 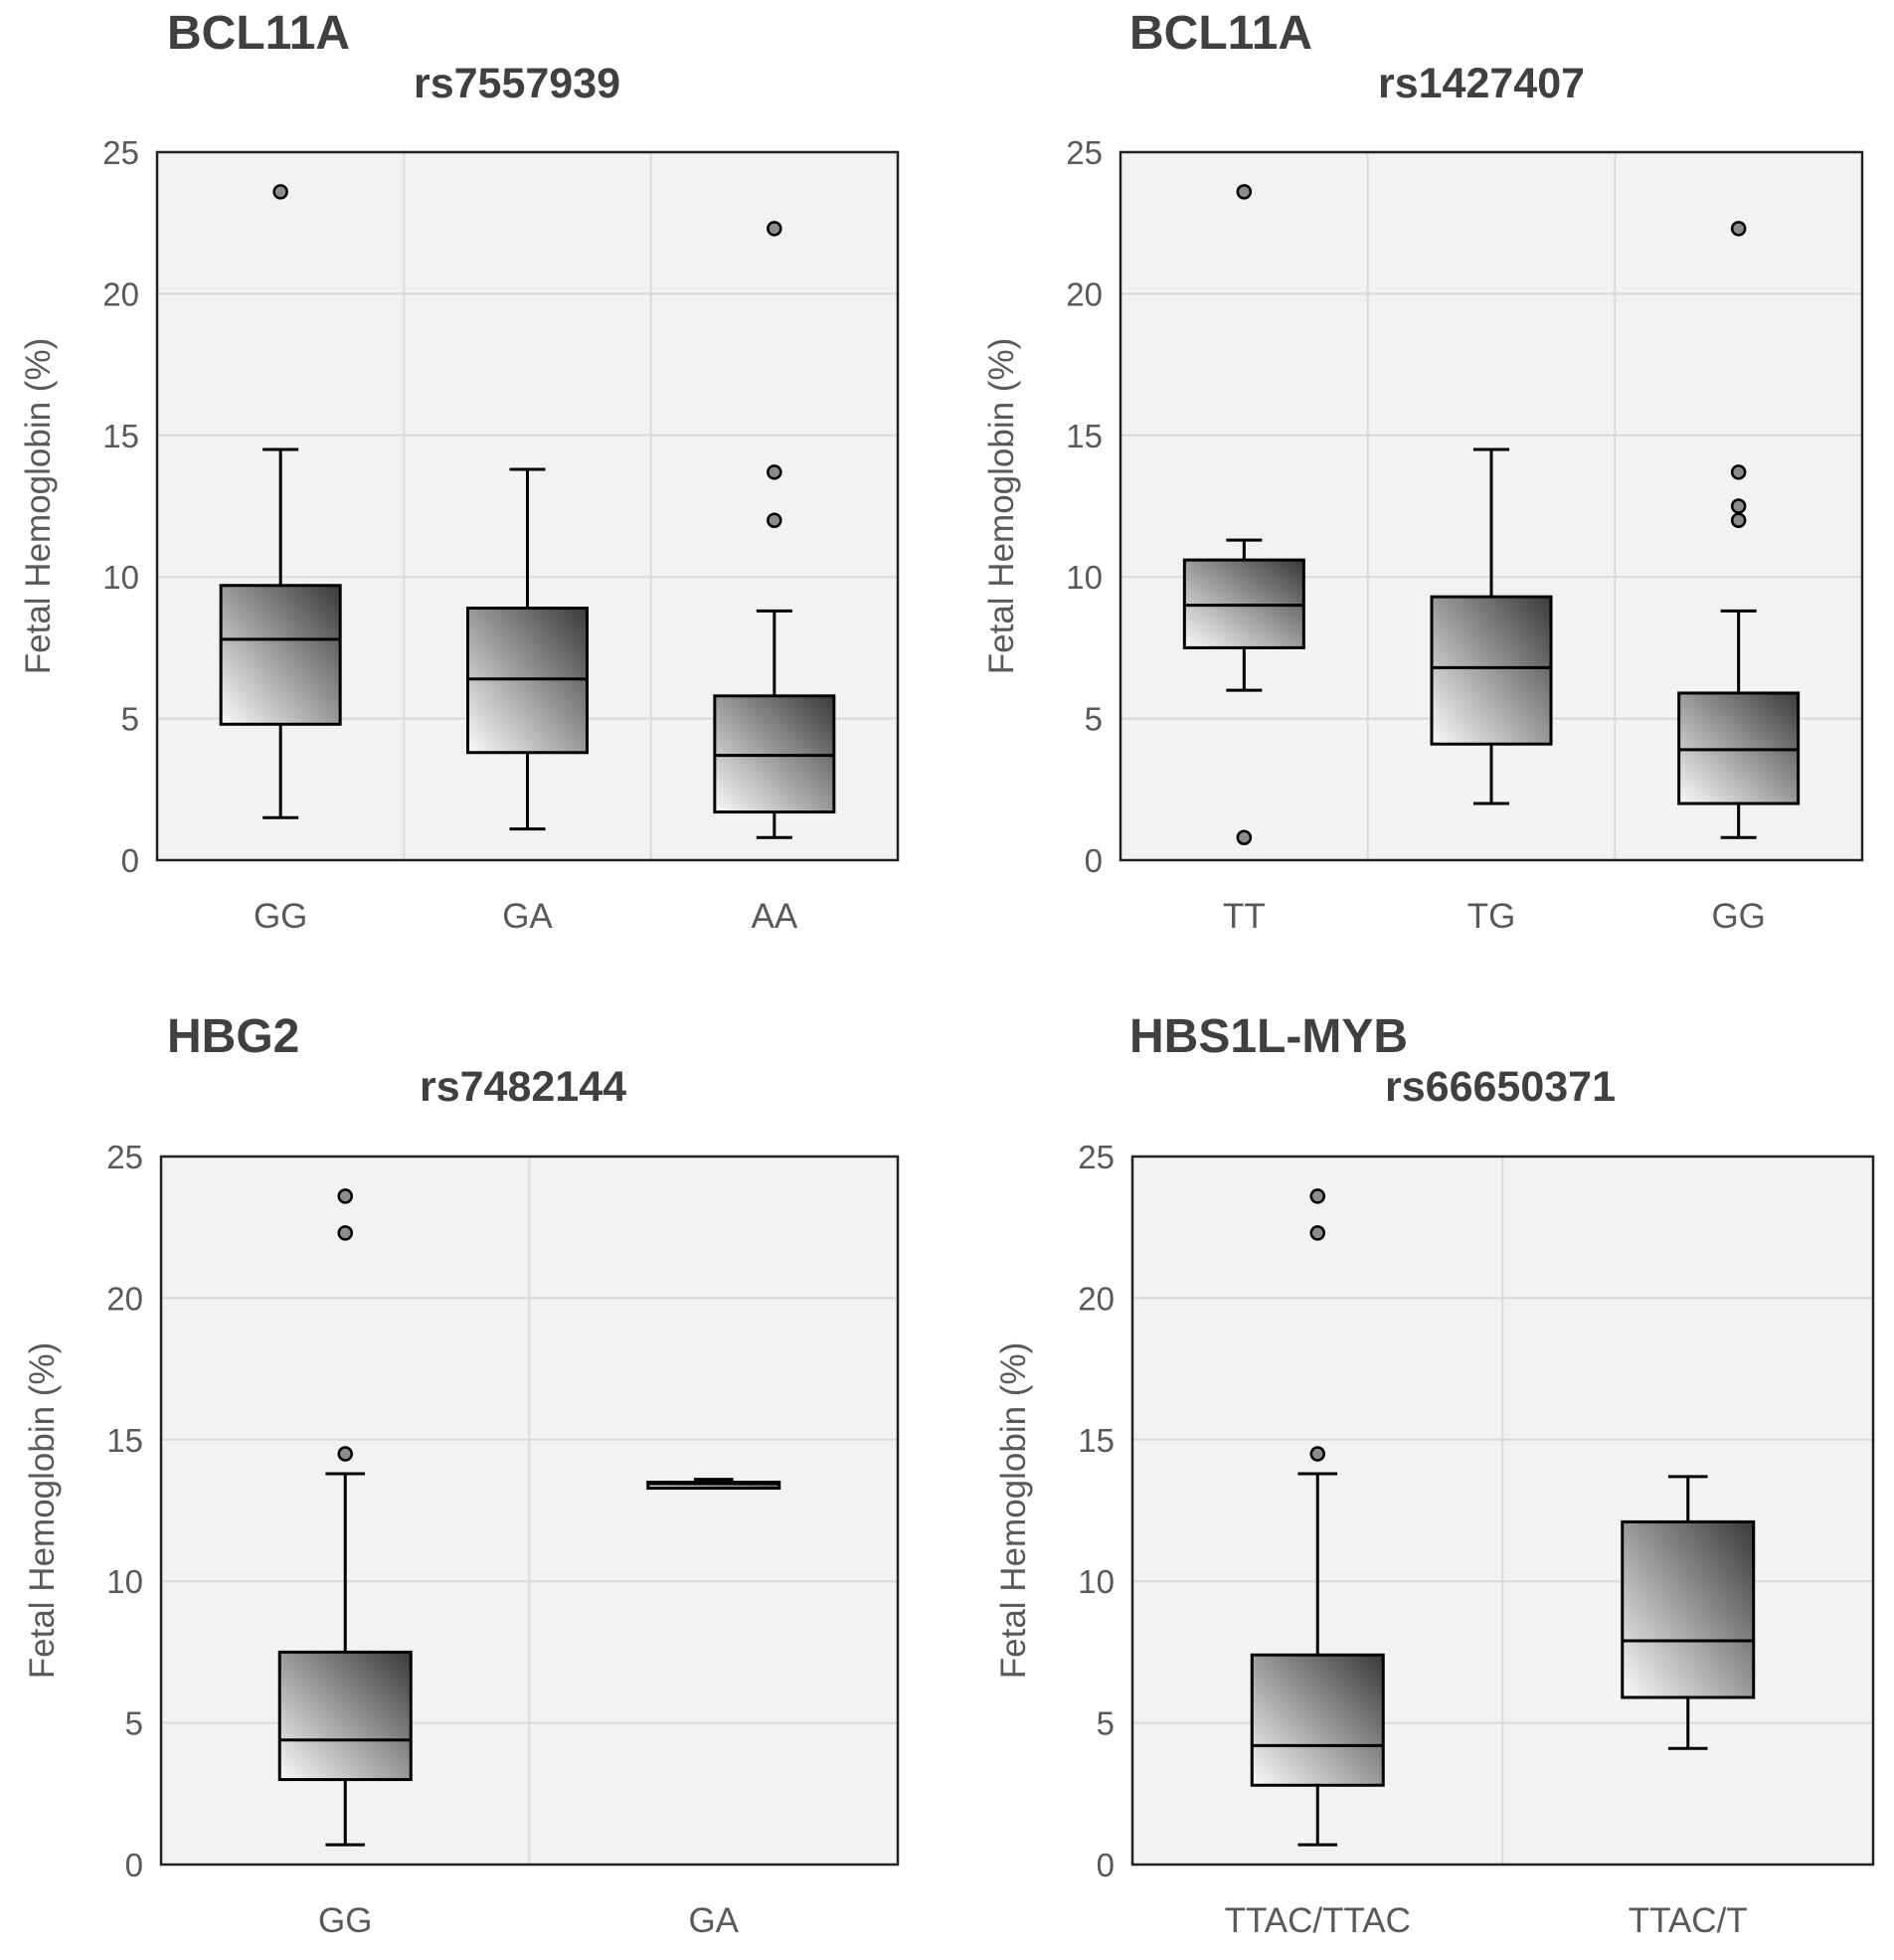 I want to click on gene-title: HBG2, so click(x=233, y=1036).